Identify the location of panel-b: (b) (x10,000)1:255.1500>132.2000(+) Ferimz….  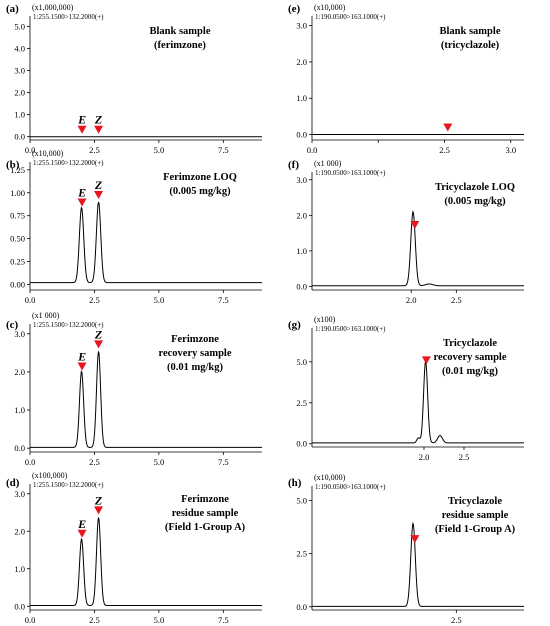
(134, 227).